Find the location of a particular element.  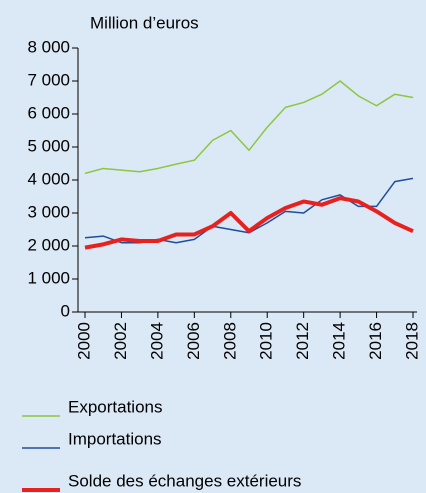

y-axis-label: Million d’euros is located at coordinates (144, 22).